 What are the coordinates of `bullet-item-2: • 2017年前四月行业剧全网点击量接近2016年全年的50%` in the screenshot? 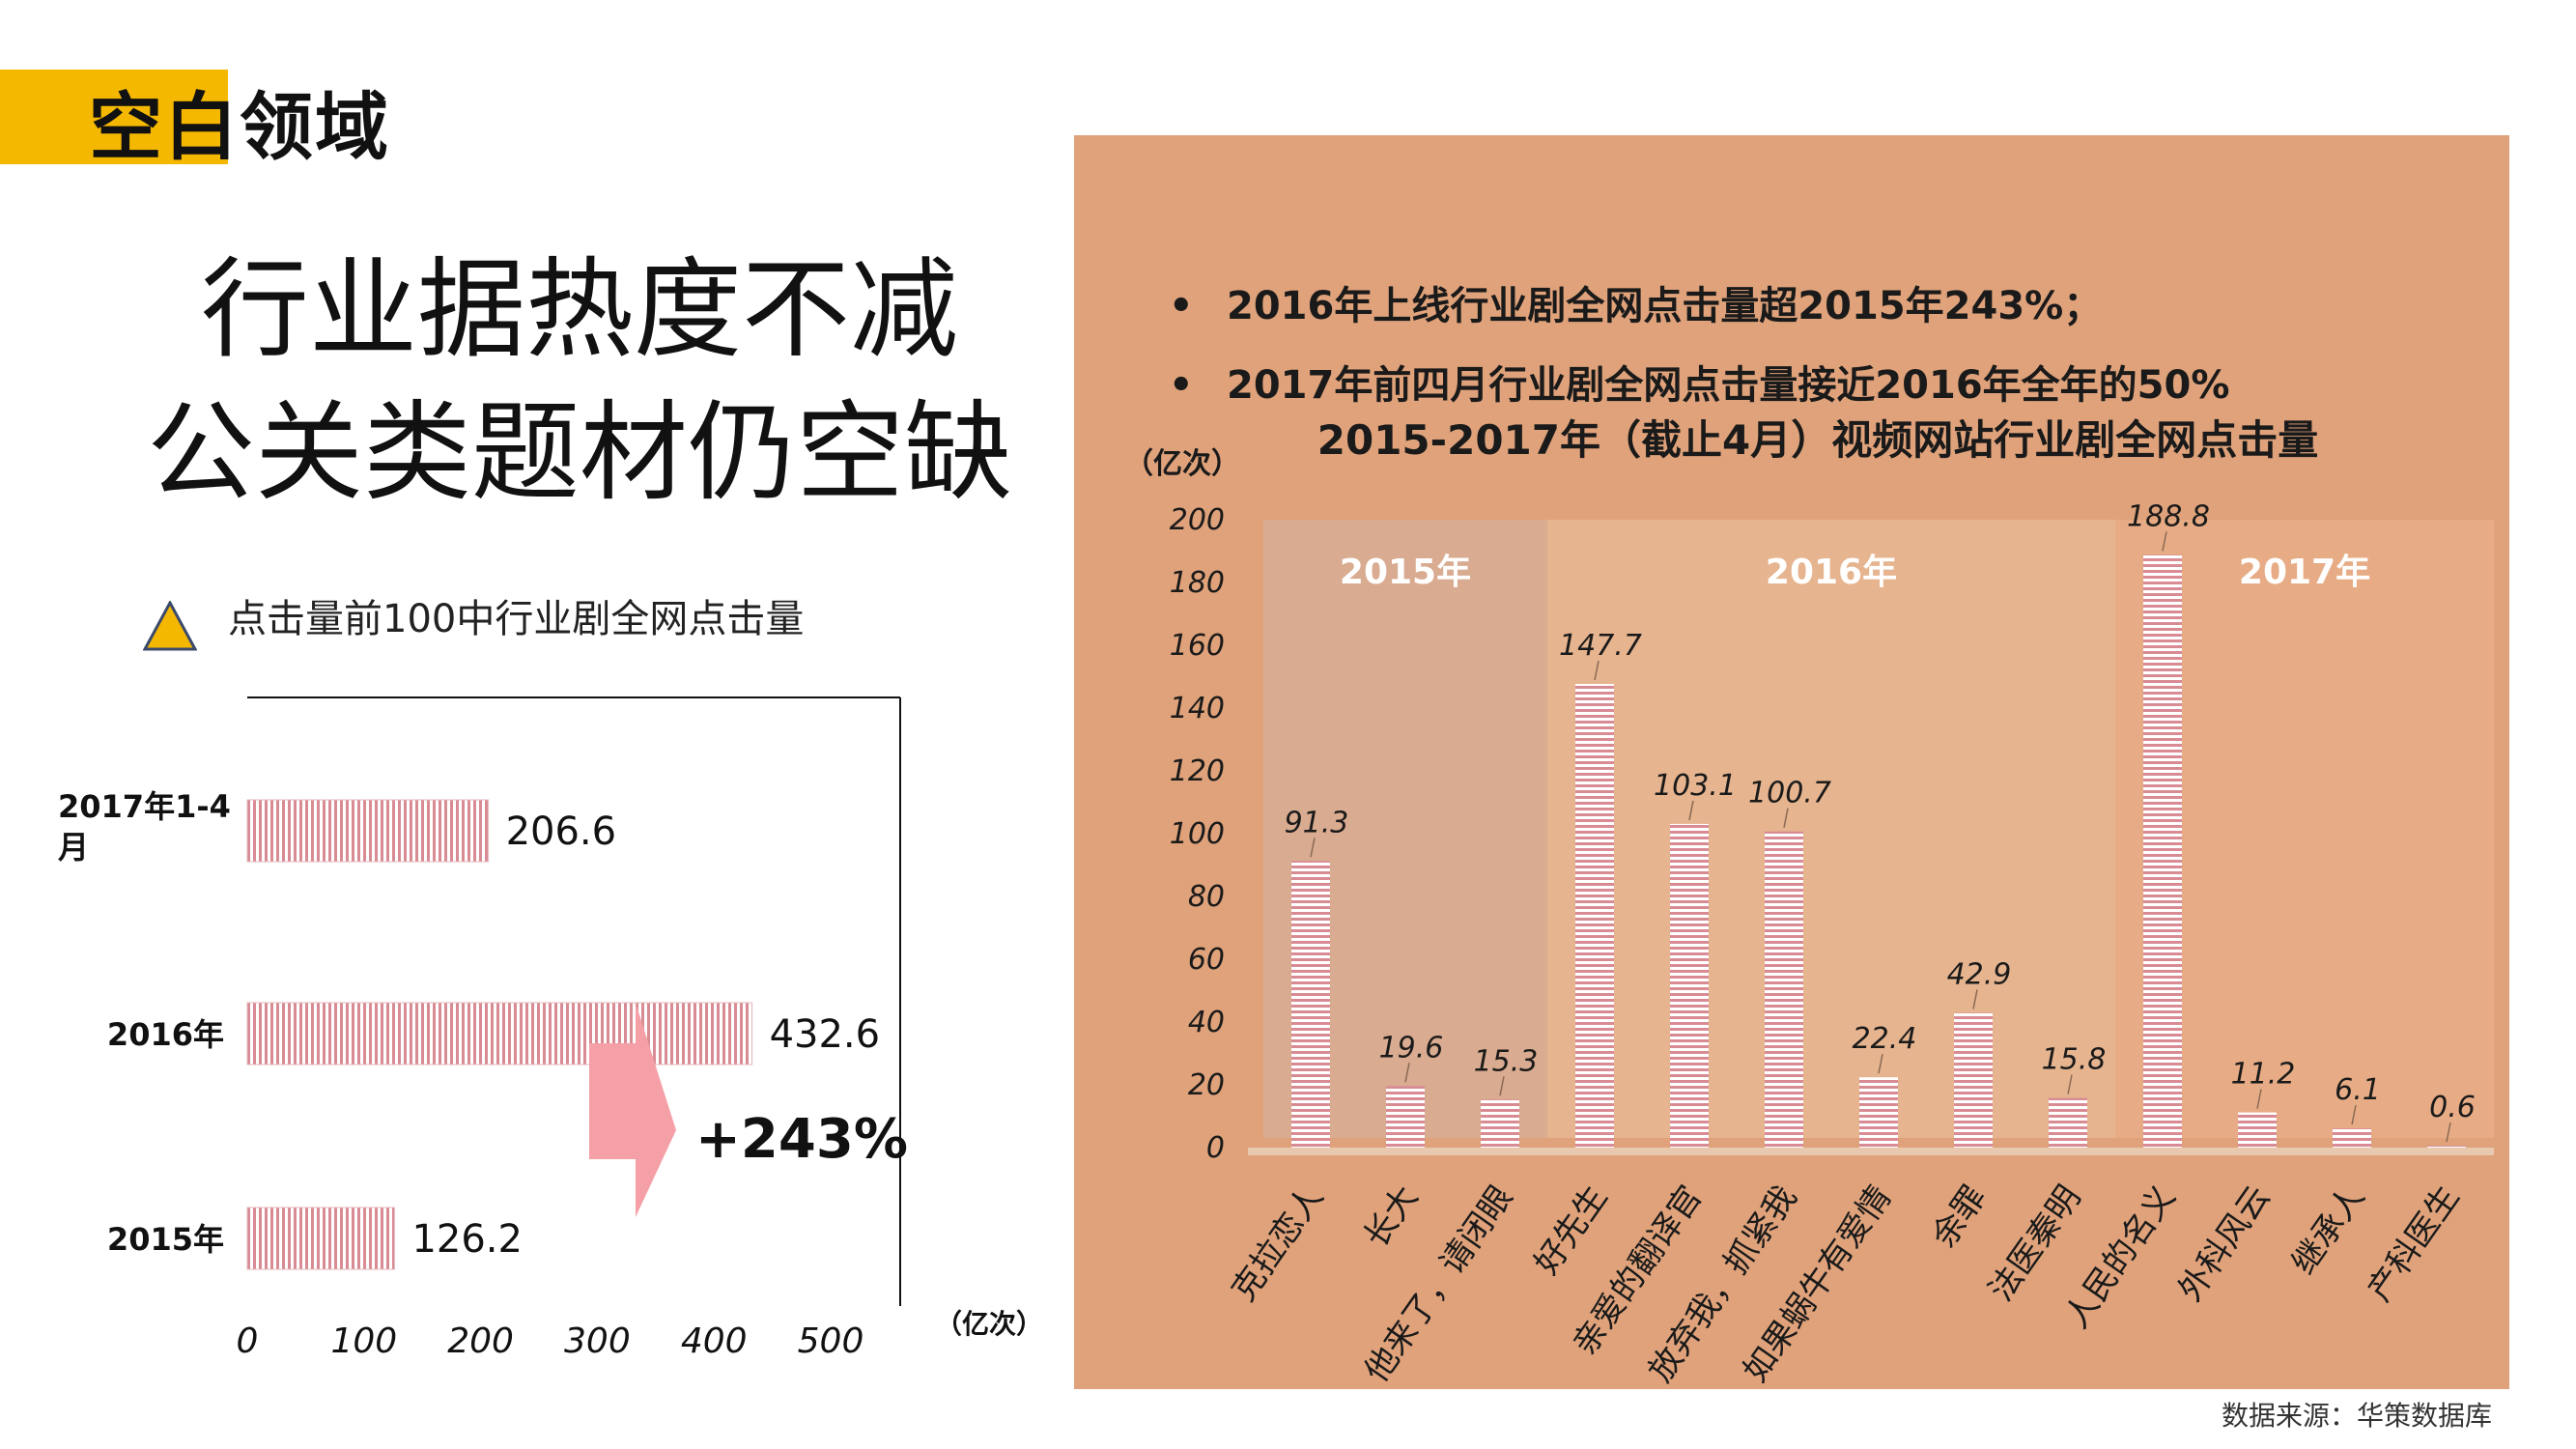 It's located at (1699, 385).